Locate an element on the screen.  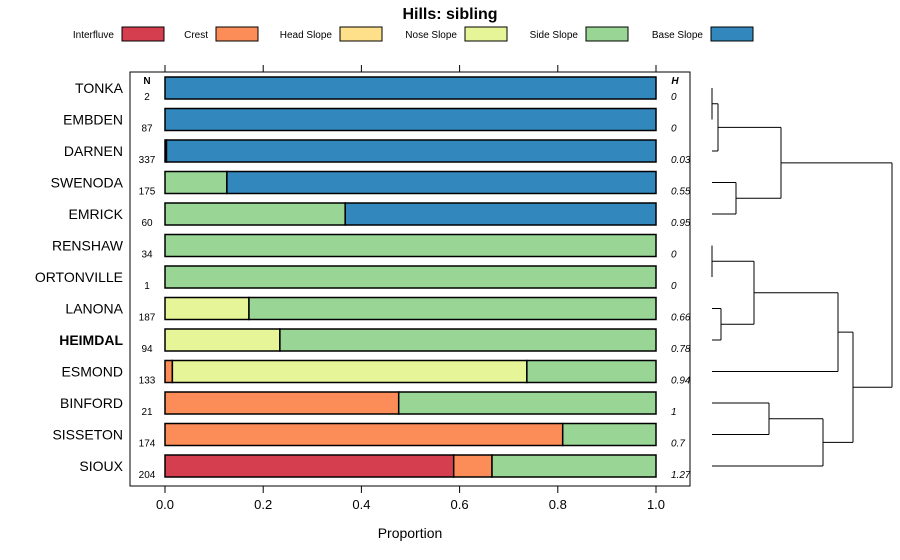
h-value: 0.94 is located at coordinates (681, 381).